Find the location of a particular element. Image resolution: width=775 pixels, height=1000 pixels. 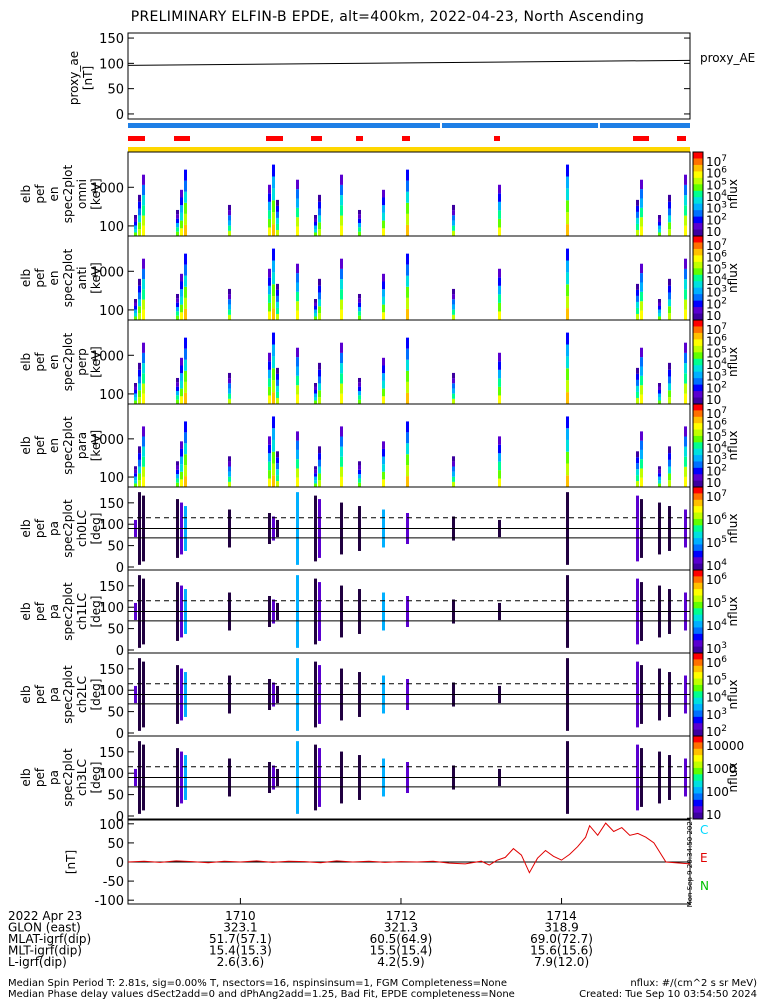

colorbar-frame is located at coordinates (698, 777).